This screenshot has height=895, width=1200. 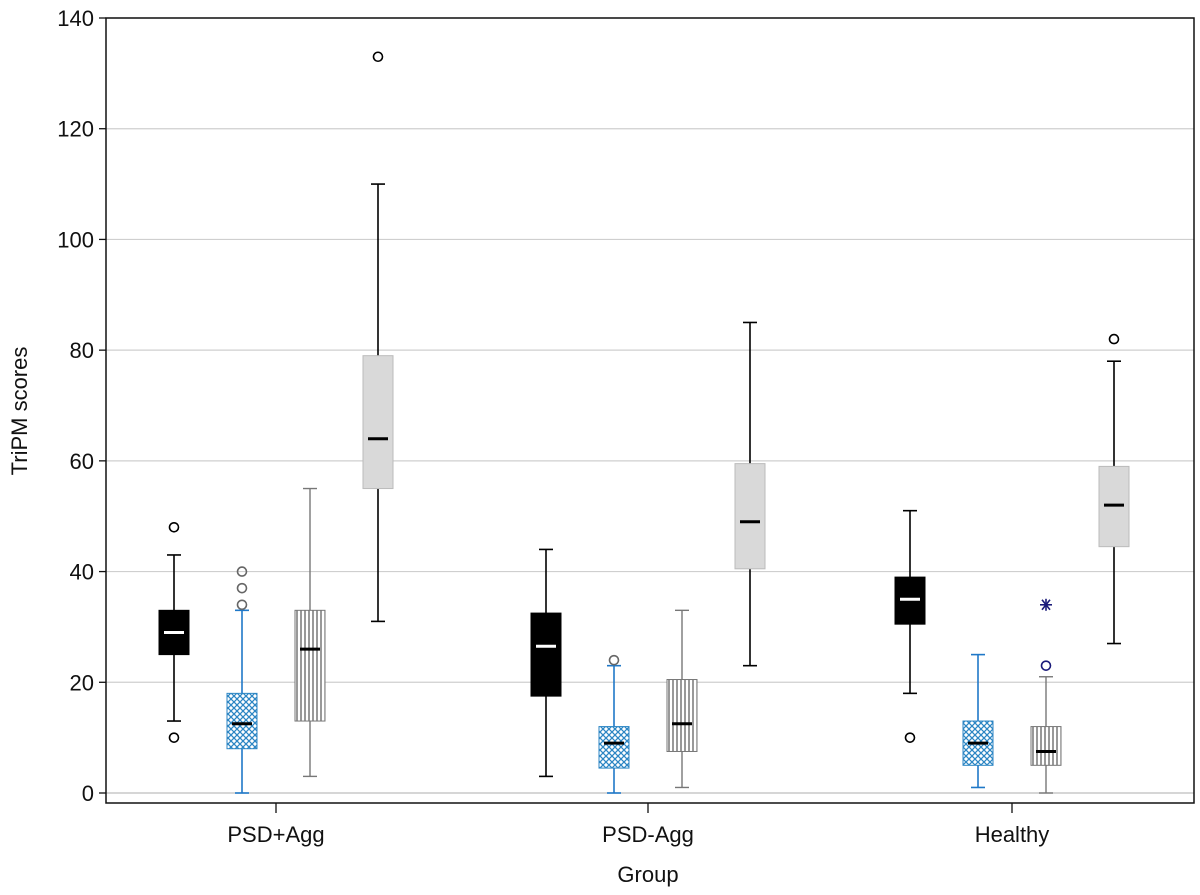 I want to click on y-tick-label: 40, so click(x=82, y=572).